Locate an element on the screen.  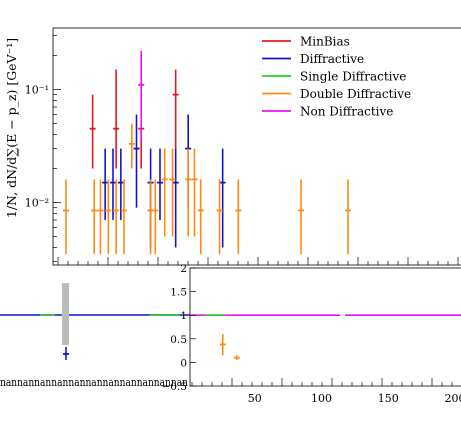
legend-entry-minbias: MinBias is located at coordinates (306, 42).